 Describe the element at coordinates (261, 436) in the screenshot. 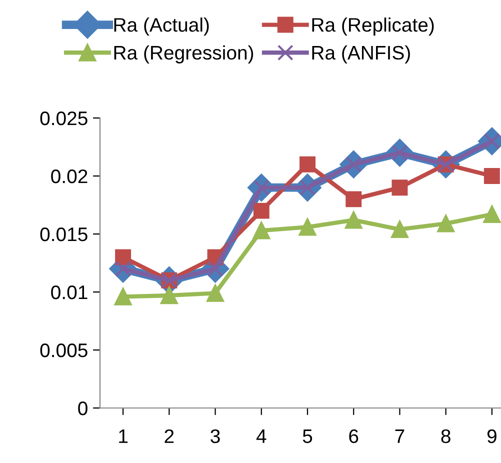

I see `x-tick-label: 4` at that location.